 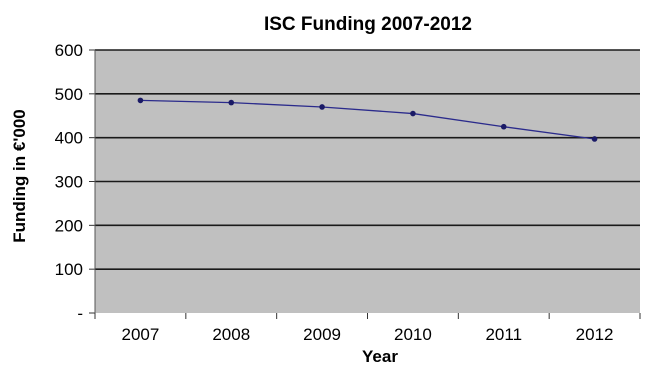 I want to click on y-tick-label: 300, so click(x=69, y=182).